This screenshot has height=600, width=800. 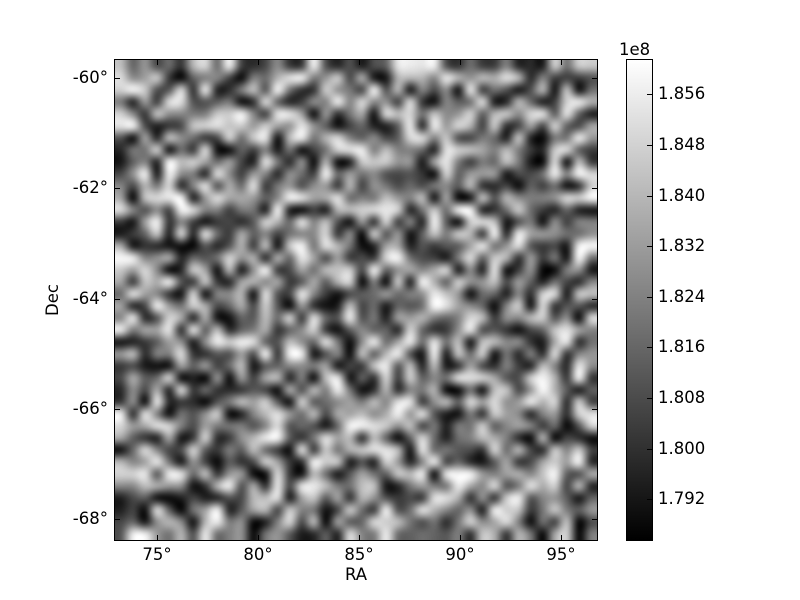 I want to click on colorbar-tick-label: 1.816, so click(x=682, y=346).